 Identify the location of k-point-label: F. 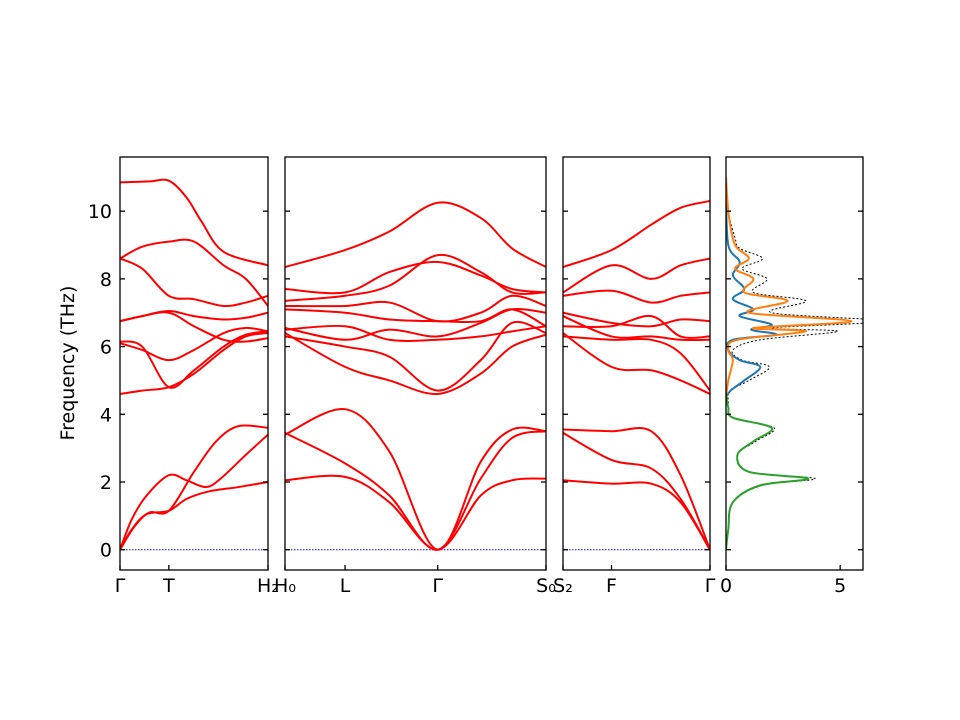
(611, 586).